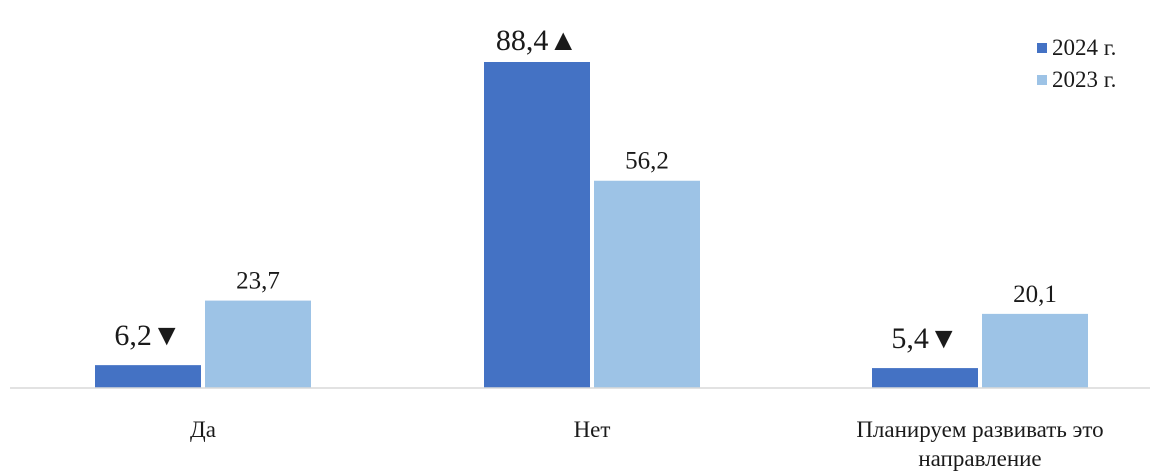  I want to click on value-label-2024-нет: 88,4▲, so click(537, 40).